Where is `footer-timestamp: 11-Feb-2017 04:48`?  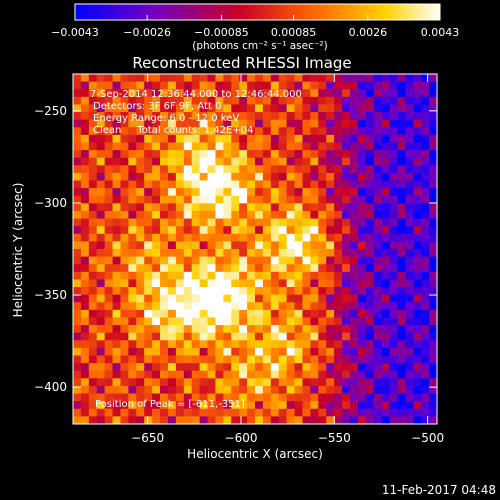
footer-timestamp: 11-Feb-2017 04:48 is located at coordinates (439, 490).